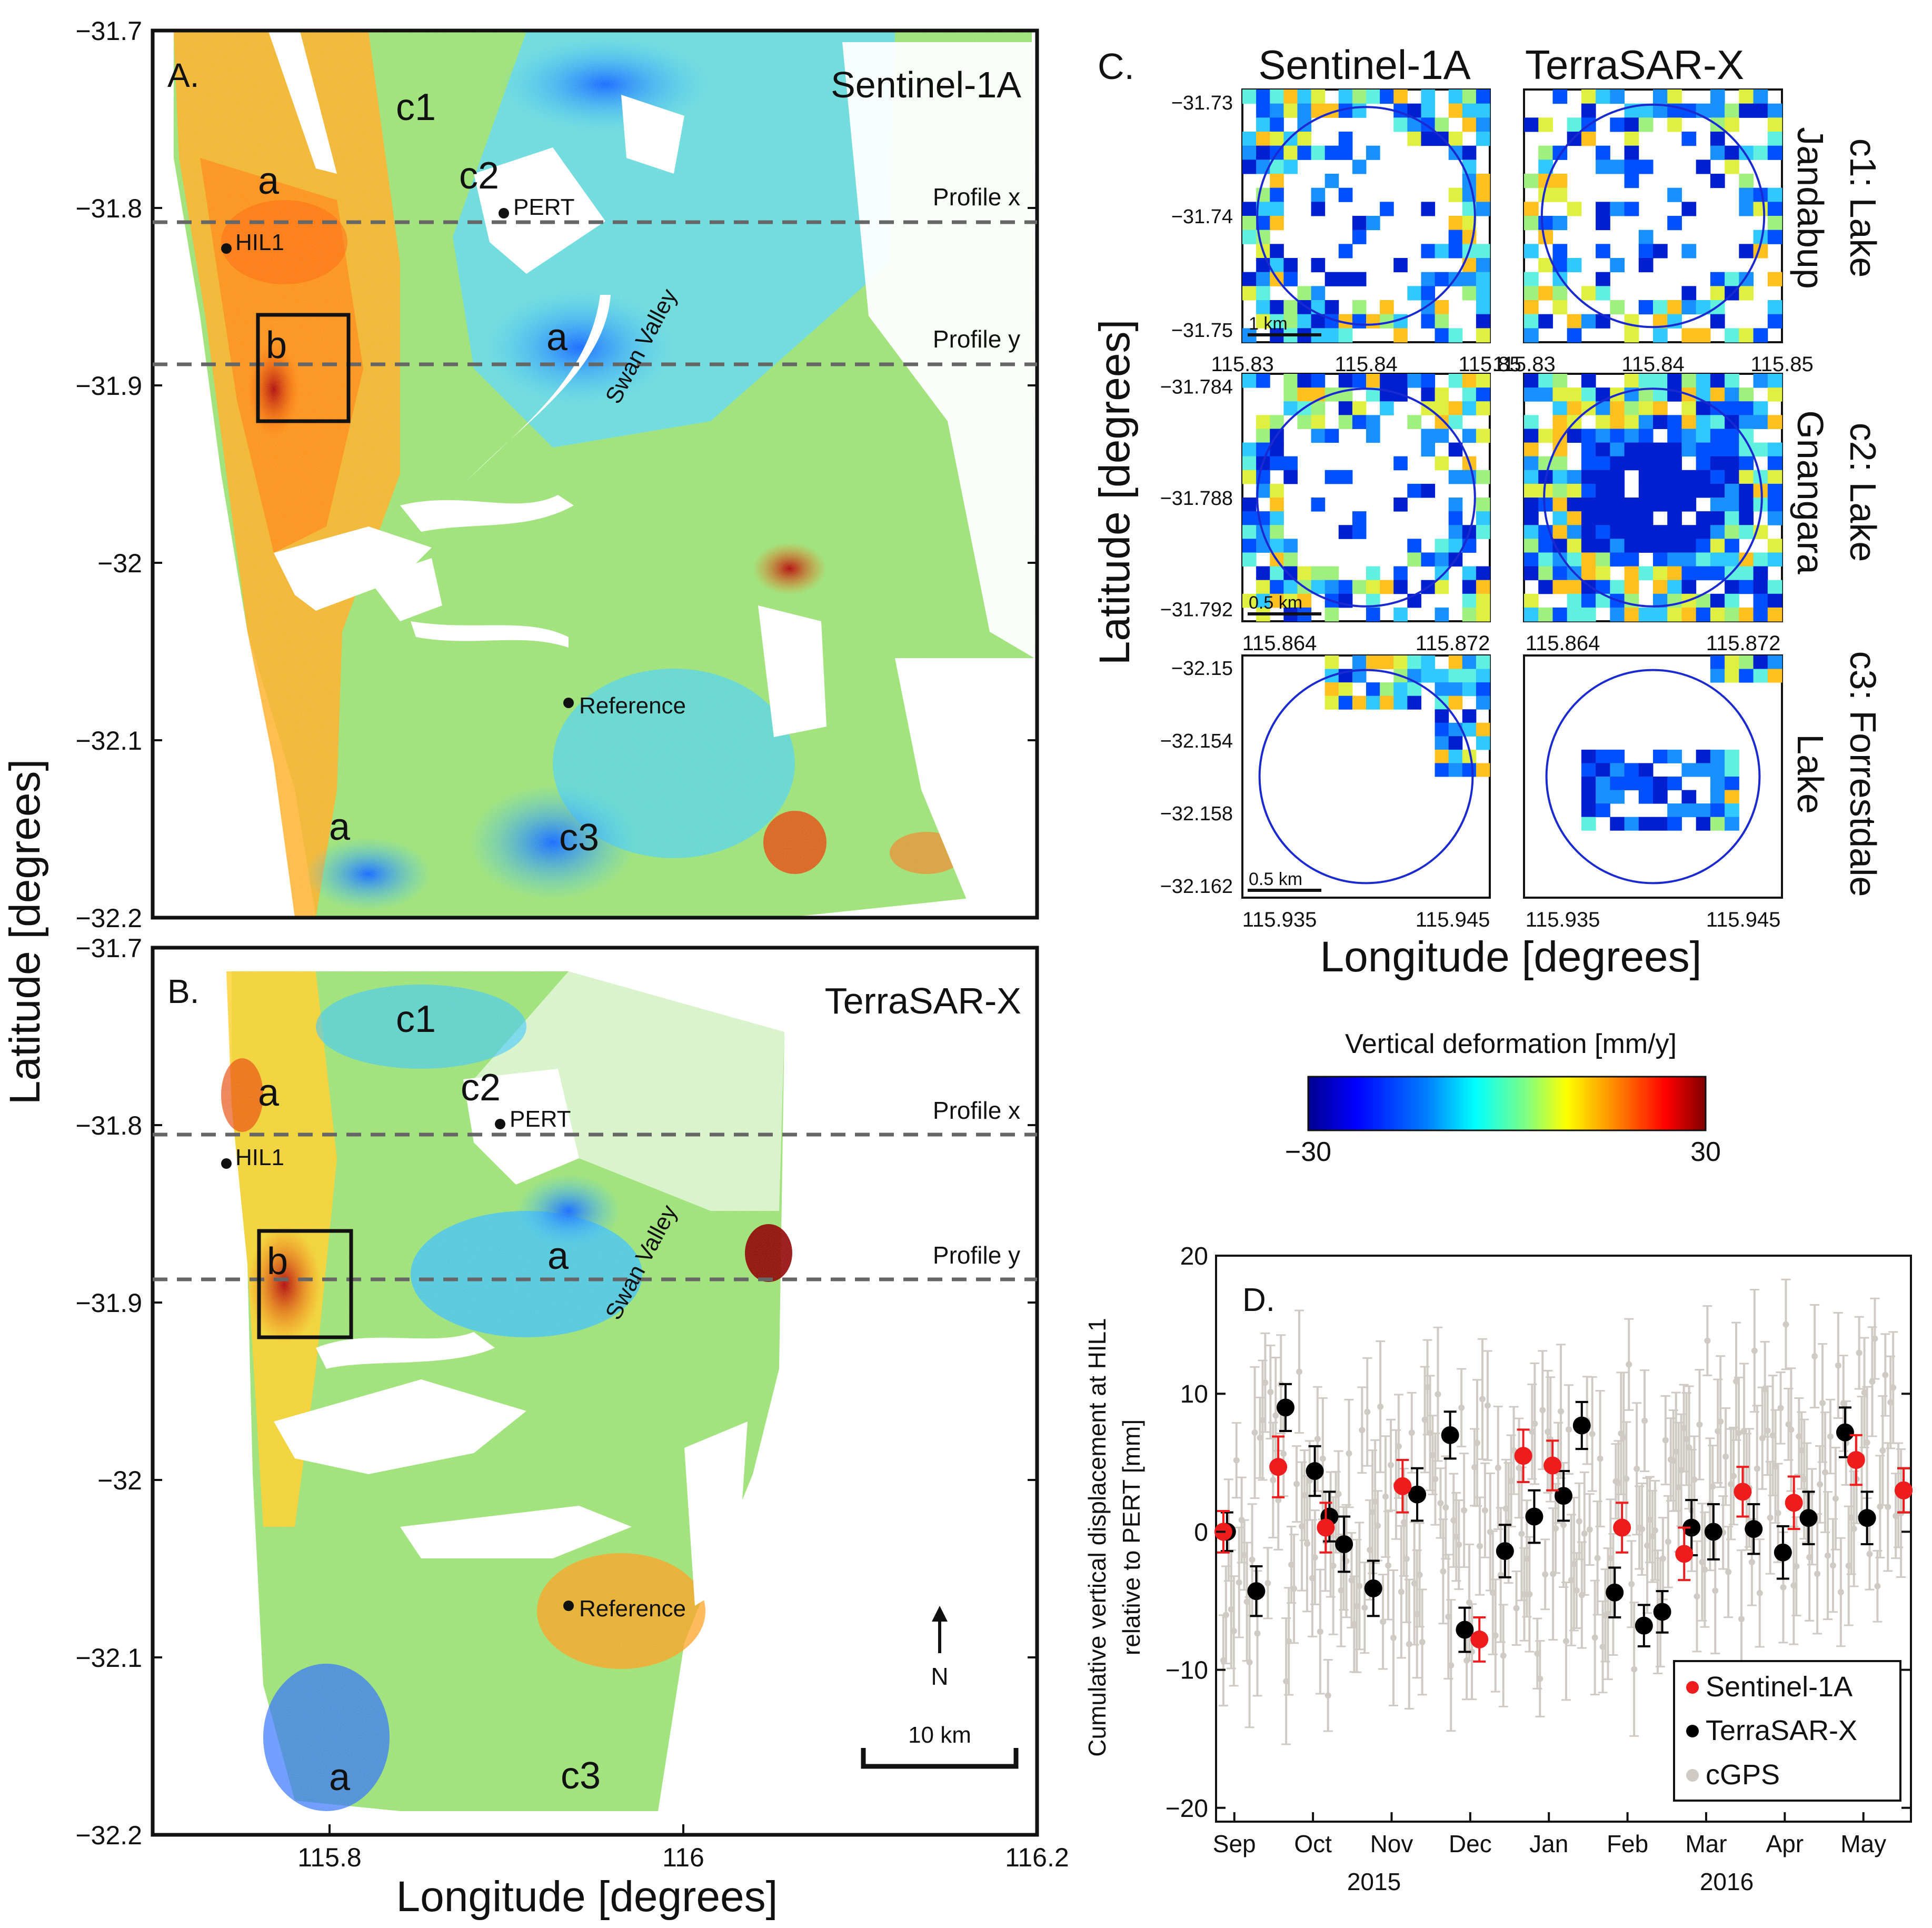 The height and width of the screenshot is (1928, 1932). What do you see at coordinates (259, 242) in the screenshot?
I see `panel-a-hil1-label: HIL1` at bounding box center [259, 242].